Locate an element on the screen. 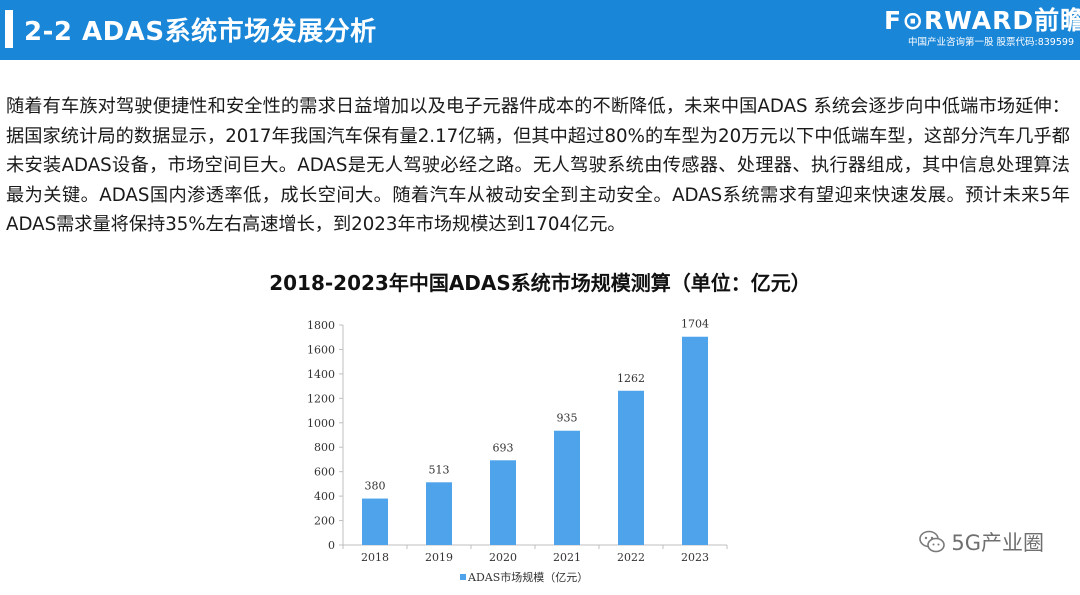 Image resolution: width=1080 pixels, height=595 pixels. slide-title: 2-2 ADAS系统市场发展分析 is located at coordinates (200, 32).